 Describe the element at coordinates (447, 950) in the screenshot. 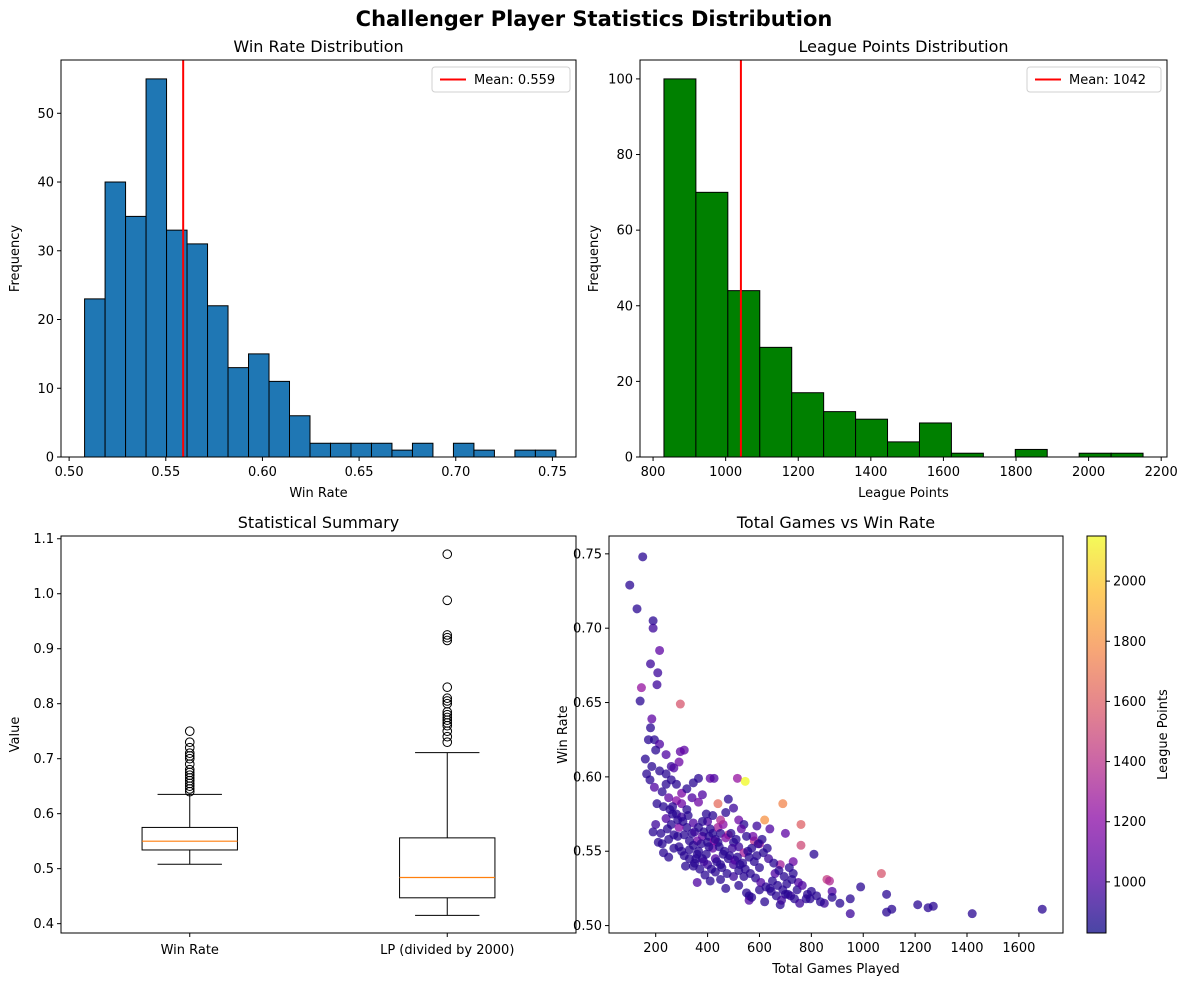

I see `x-tick-label: LP (divided by 2000)` at that location.